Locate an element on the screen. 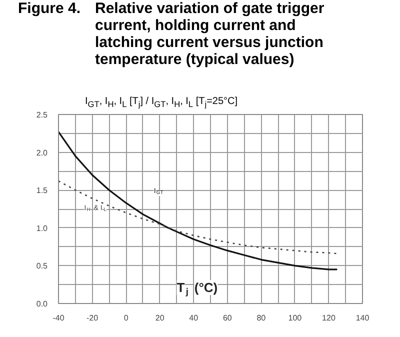 The image size is (400, 337). y-tick-label: 0.0 is located at coordinates (42, 304).